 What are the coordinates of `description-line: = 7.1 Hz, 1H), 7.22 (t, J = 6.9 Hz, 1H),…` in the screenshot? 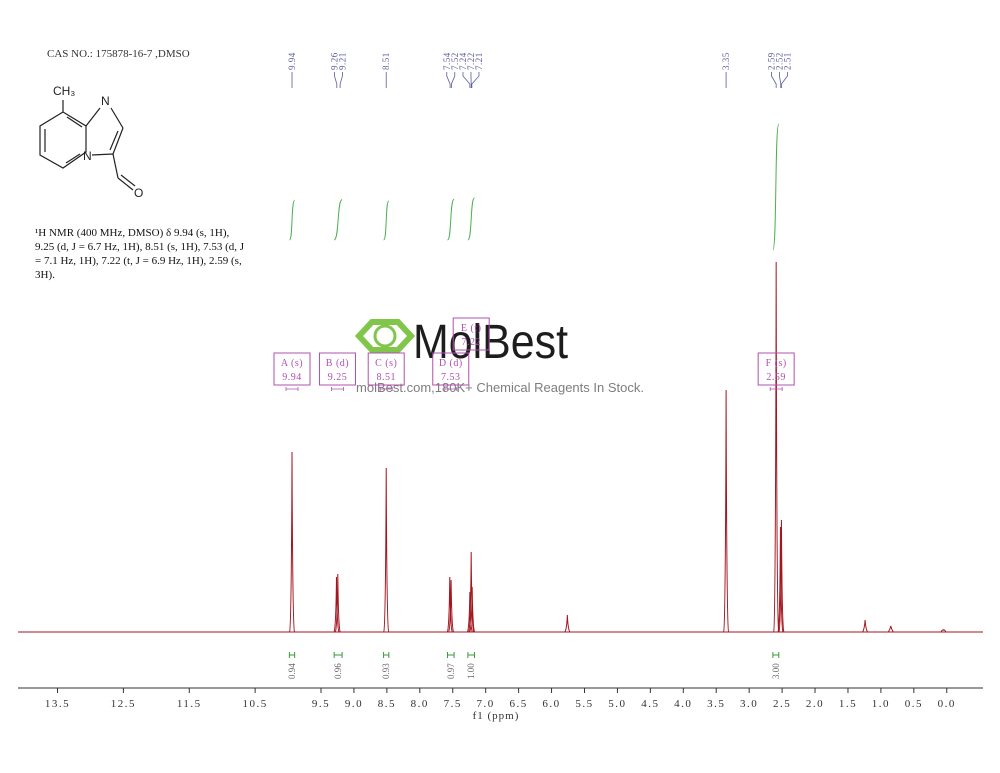 It's located at (138, 261).